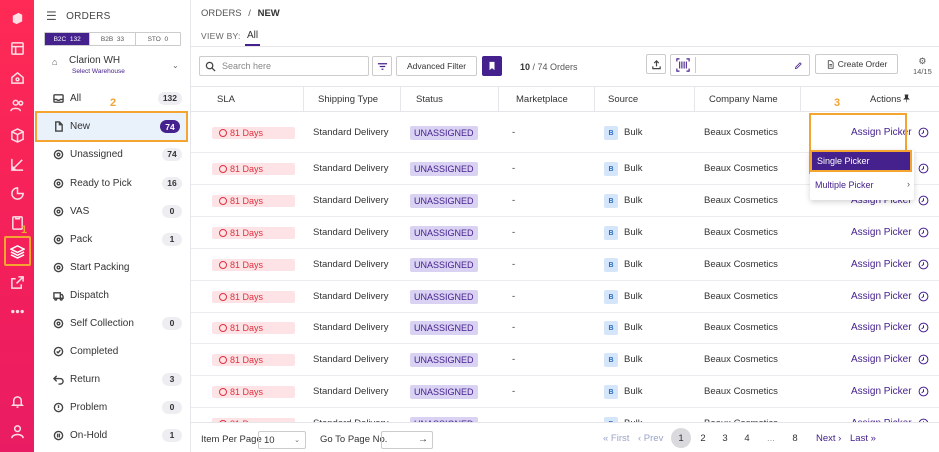  Describe the element at coordinates (407, 440) in the screenshot. I see `goto-page-input: →` at that location.